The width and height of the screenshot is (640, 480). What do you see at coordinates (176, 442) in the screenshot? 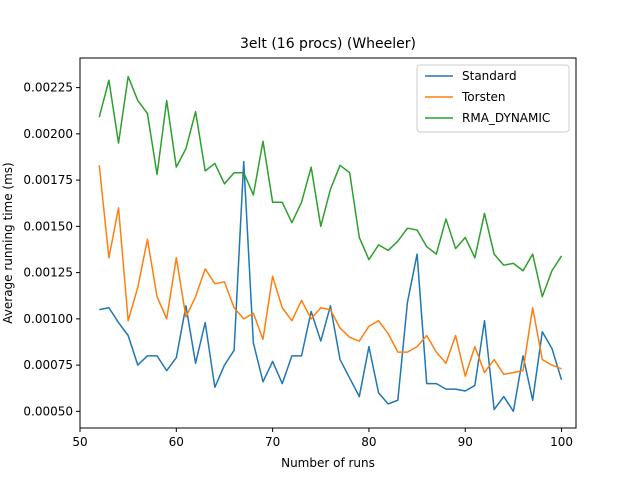
I see `x-tick-label: 60` at bounding box center [176, 442].